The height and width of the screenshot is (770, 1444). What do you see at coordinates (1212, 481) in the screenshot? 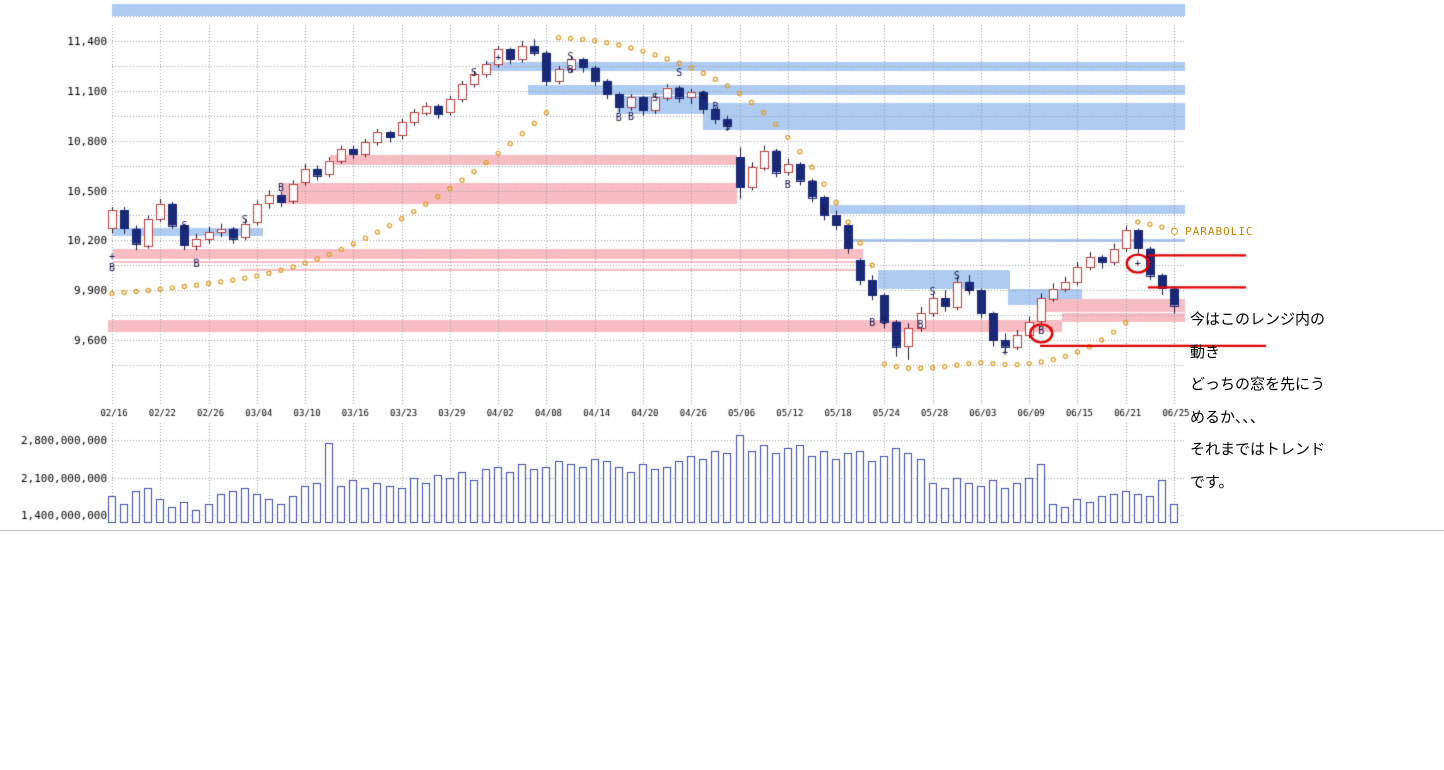
I see `annotation-line: です。` at bounding box center [1212, 481].